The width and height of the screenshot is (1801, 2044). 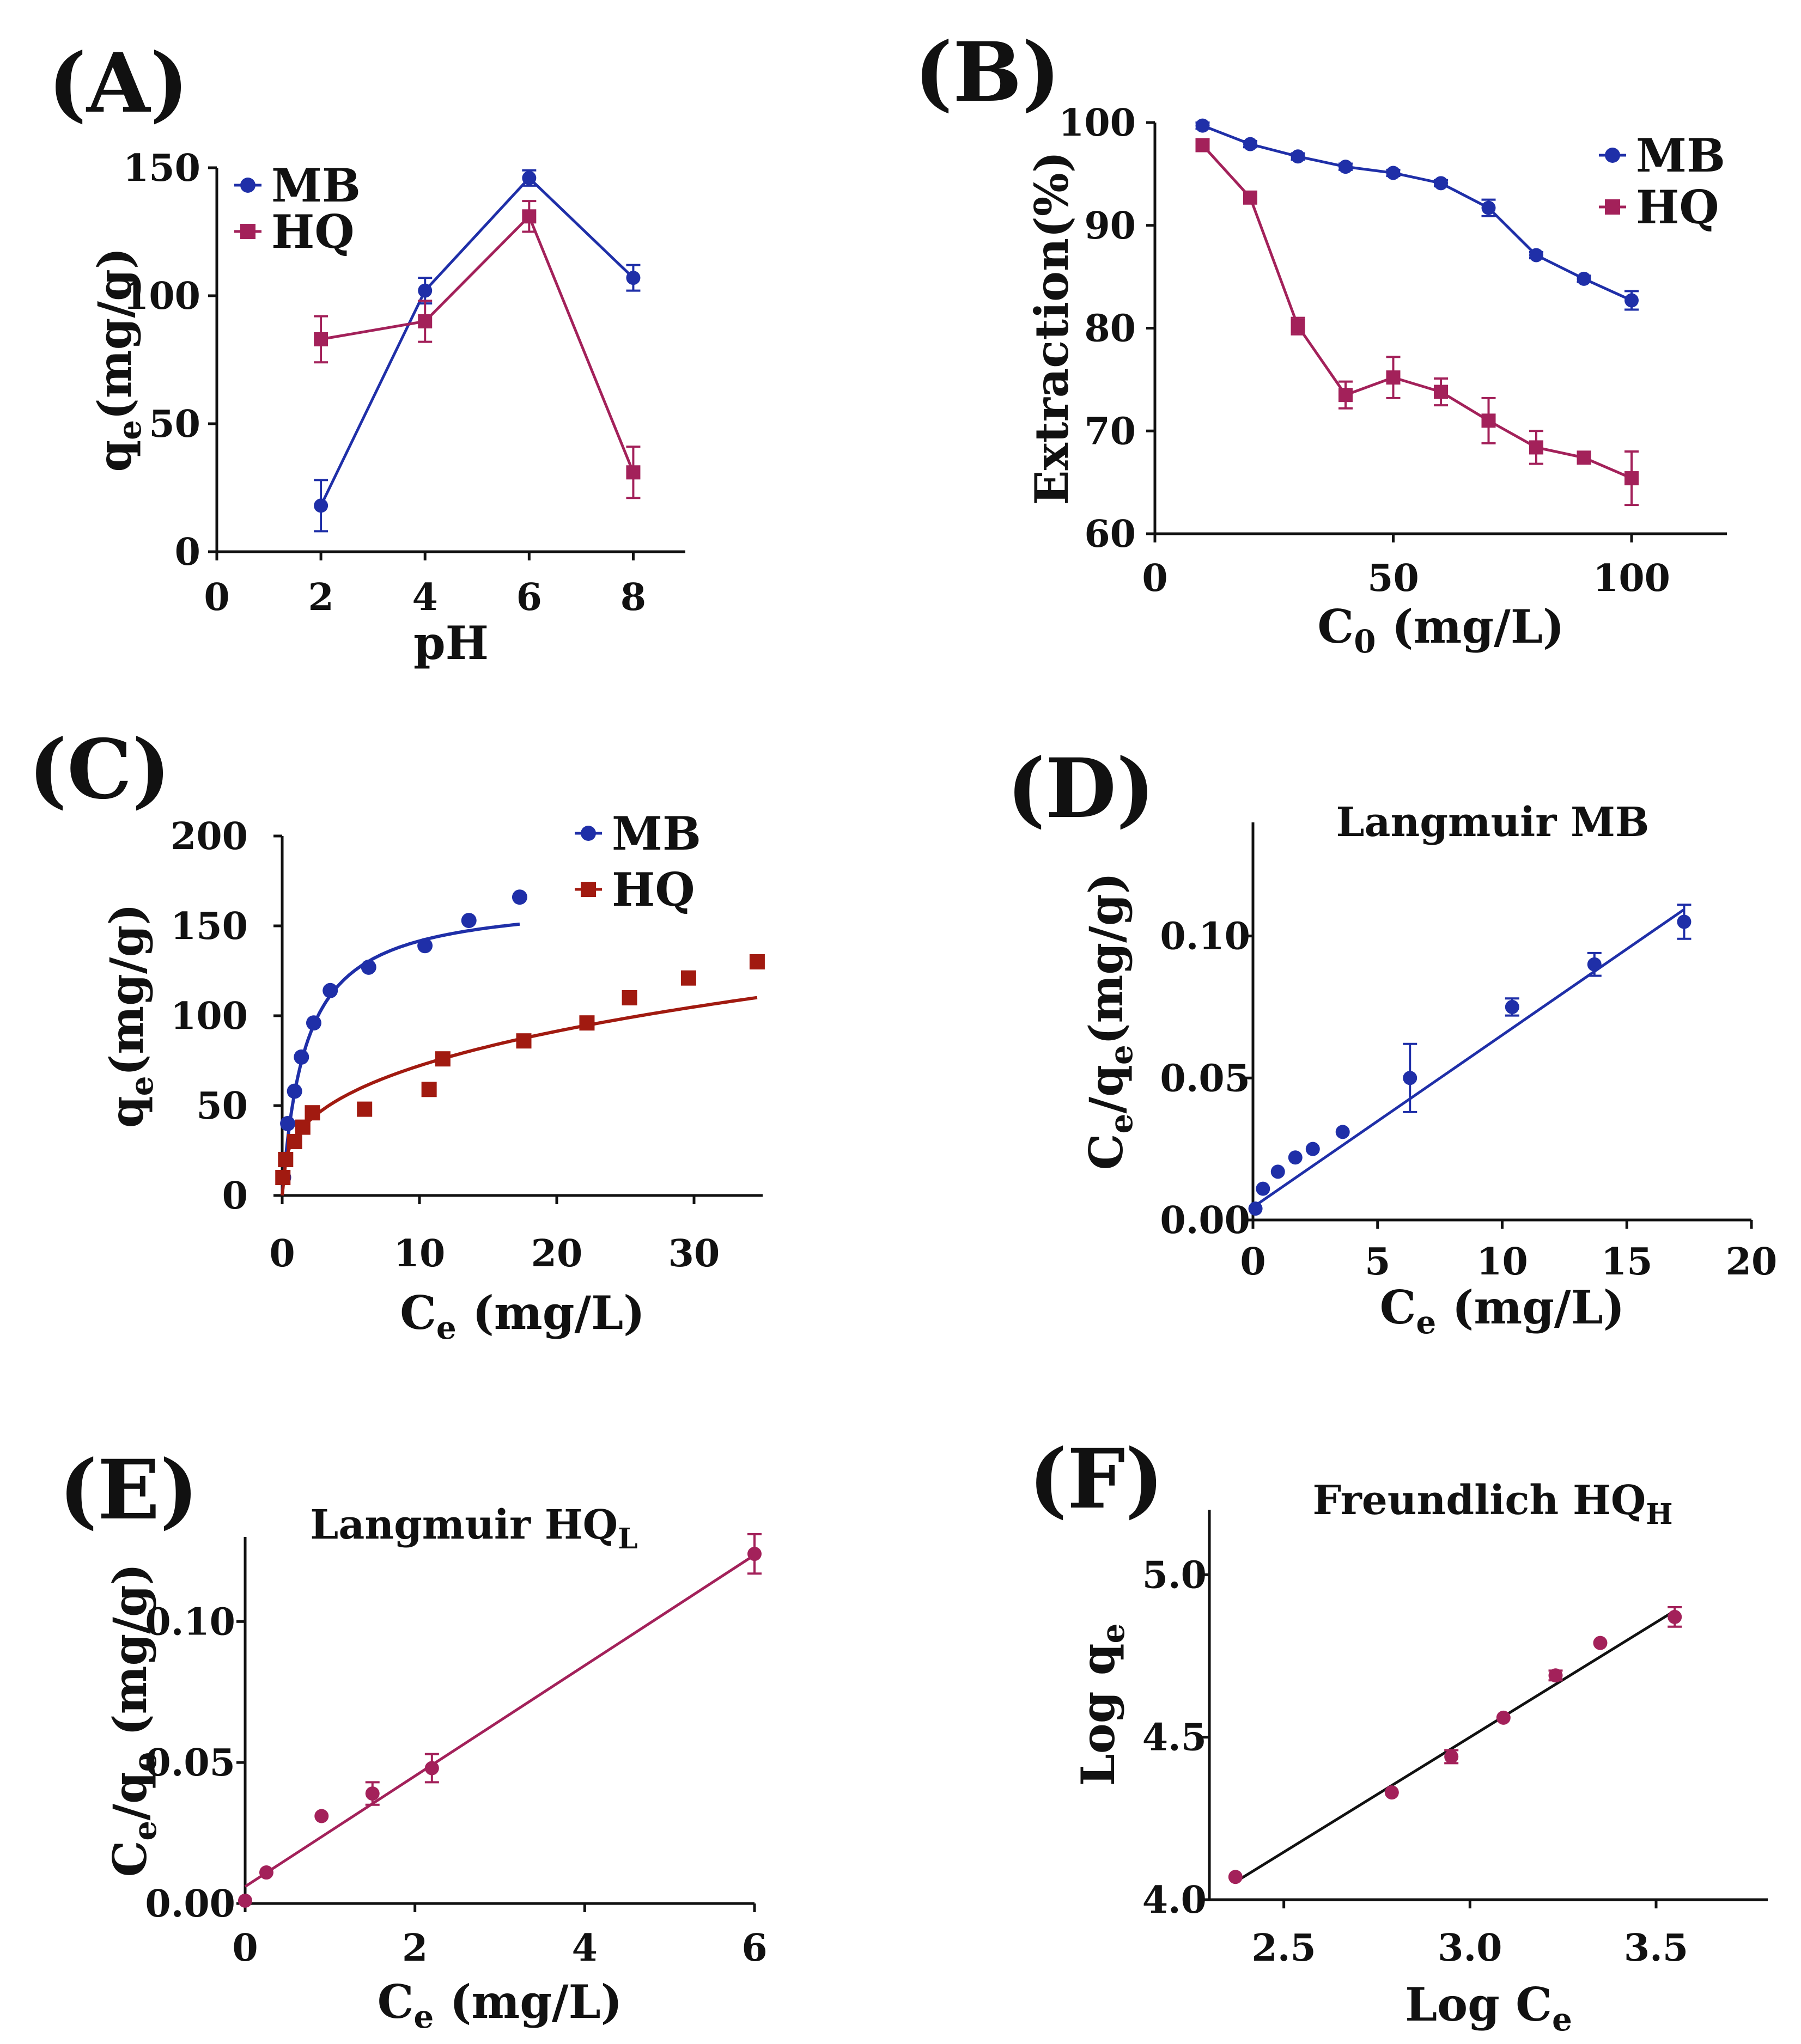 I want to click on x-tick-label: 50, so click(x=1393, y=578).